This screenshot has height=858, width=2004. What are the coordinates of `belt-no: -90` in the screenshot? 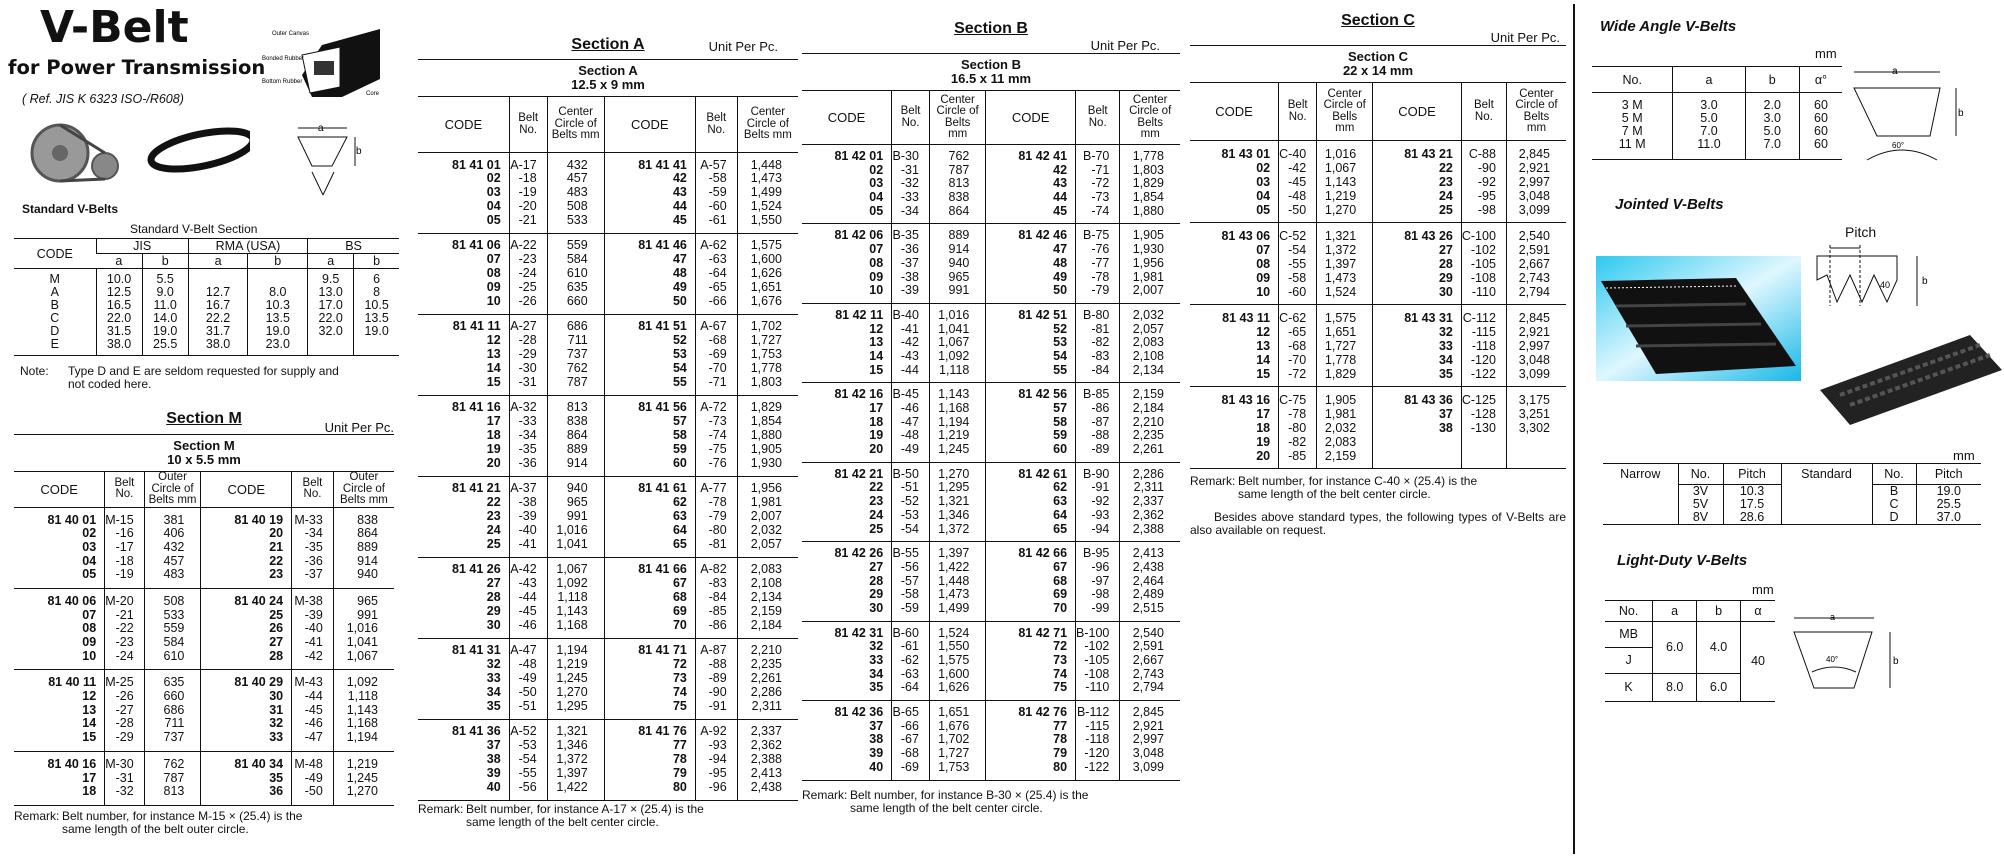 It's located at (717, 691).